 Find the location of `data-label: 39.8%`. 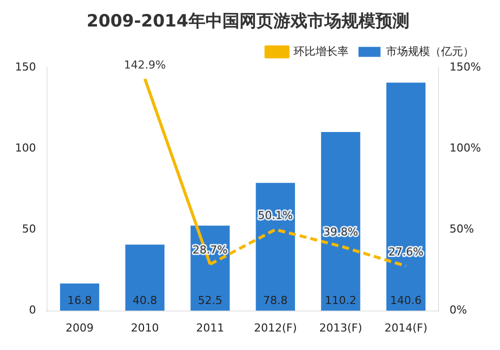

data-label: 39.8% is located at coordinates (340, 232).